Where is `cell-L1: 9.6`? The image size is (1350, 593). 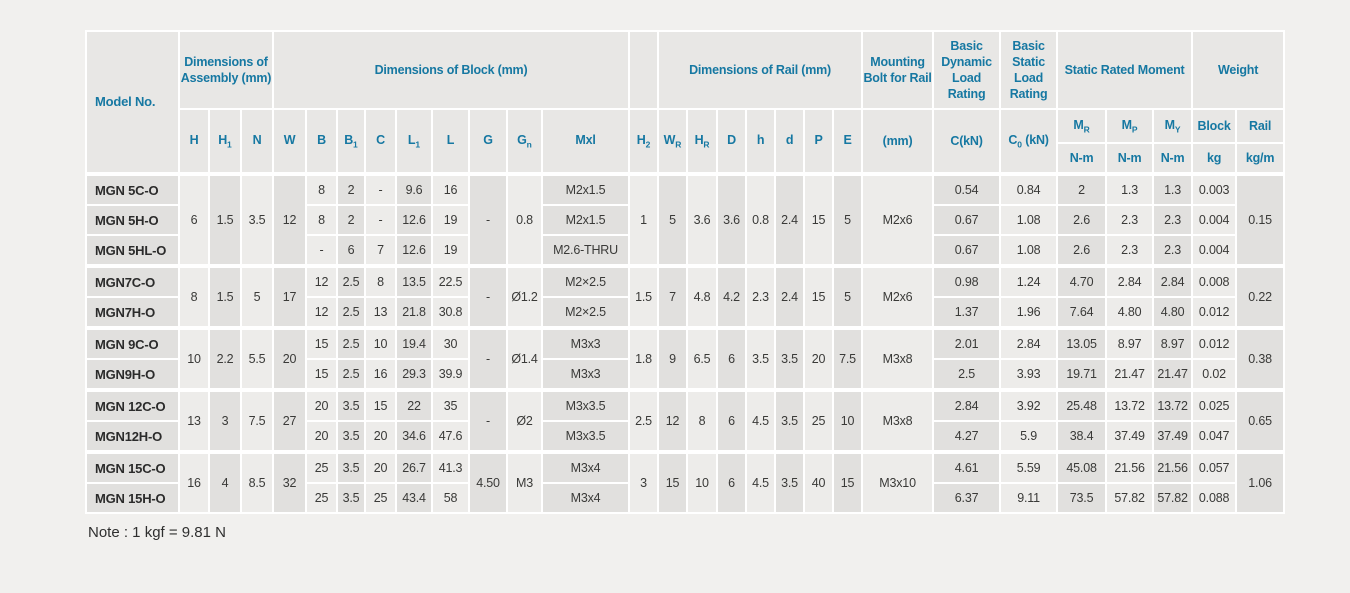
cell-L1: 9.6 is located at coordinates (414, 189).